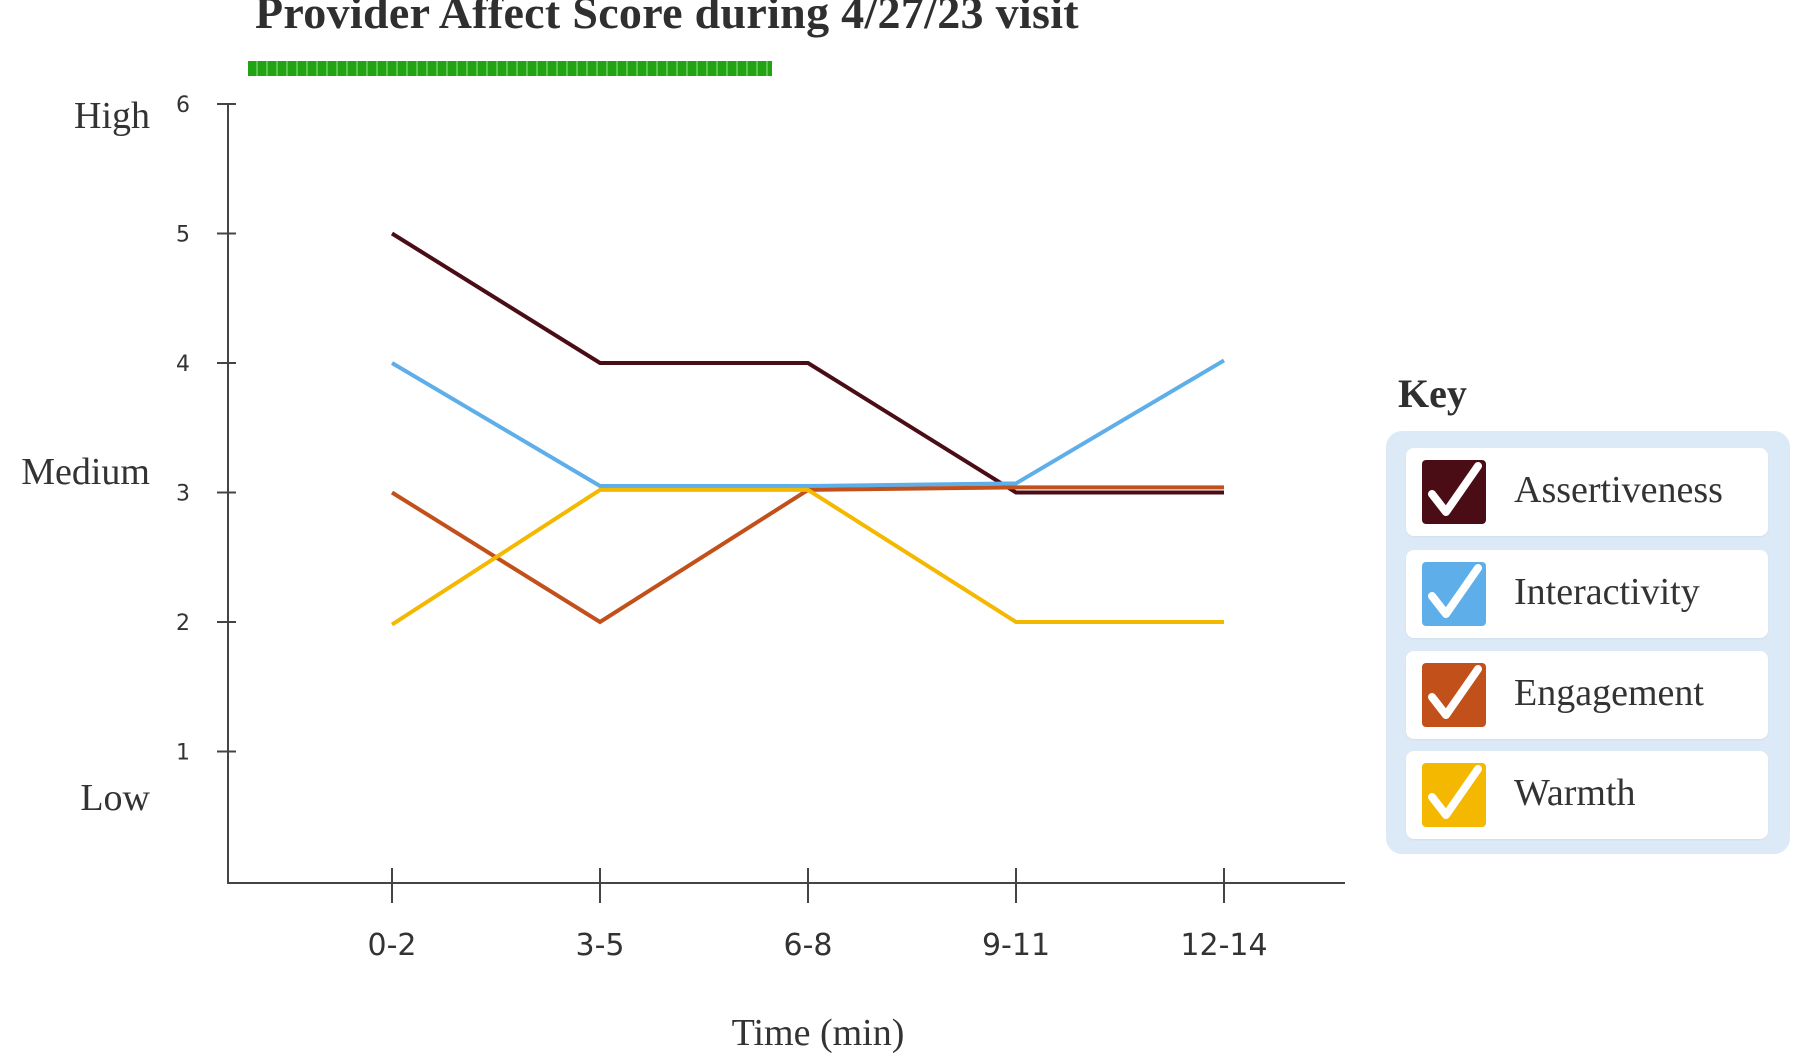 Image resolution: width=1800 pixels, height=1058 pixels. Describe the element at coordinates (818, 1033) in the screenshot. I see `x-axis-title: Time (min)` at that location.